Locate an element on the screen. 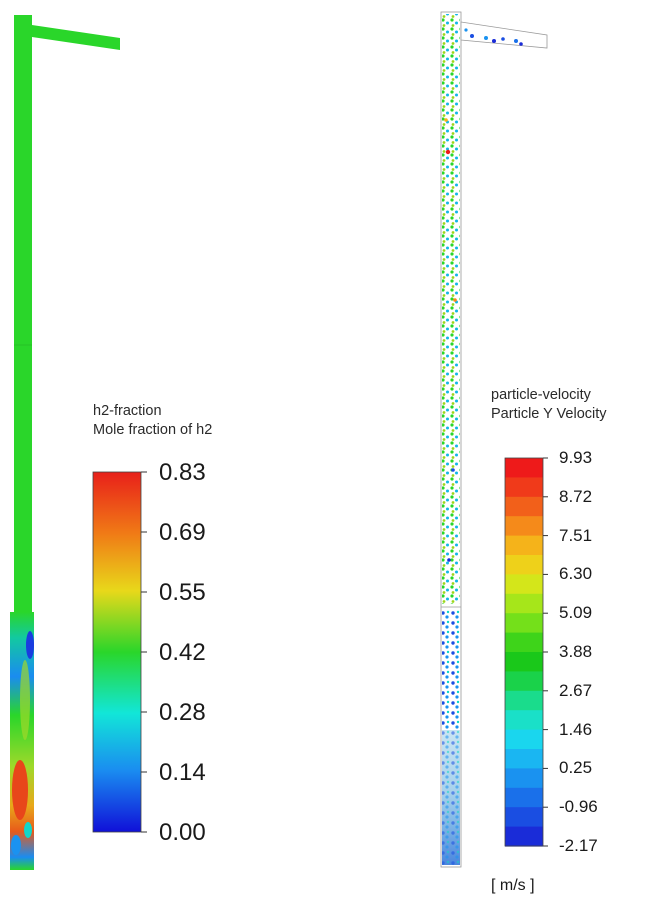  velocity-legend-title-line2: Particle Y Velocity is located at coordinates (549, 414).